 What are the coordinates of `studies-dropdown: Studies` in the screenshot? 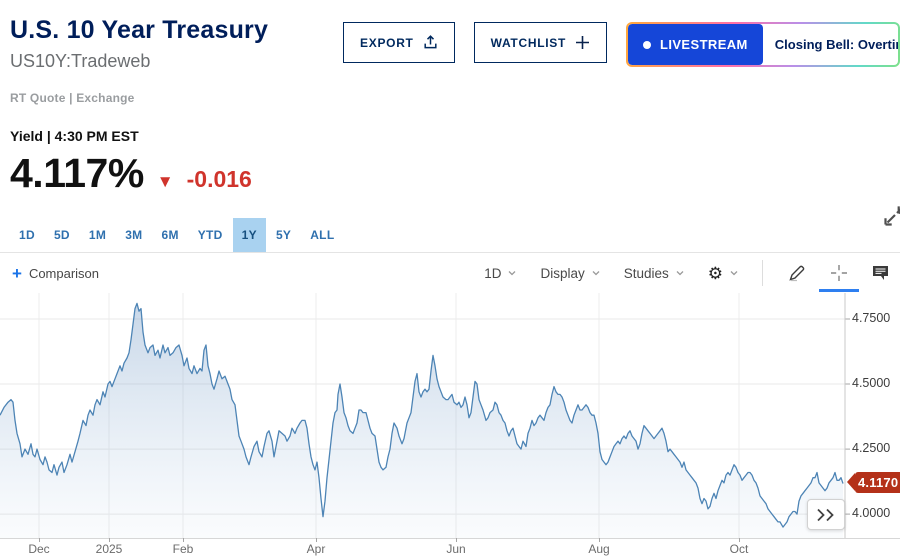 It's located at (654, 273).